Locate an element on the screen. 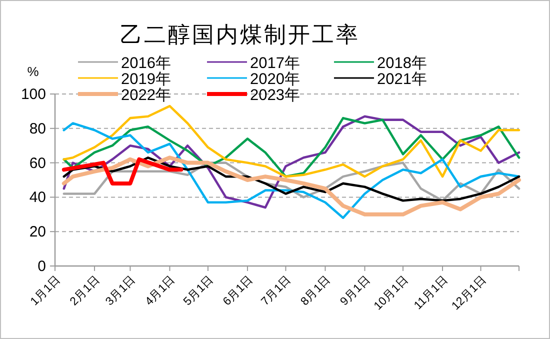  x-tick-label: 6月1日 is located at coordinates (238, 290).